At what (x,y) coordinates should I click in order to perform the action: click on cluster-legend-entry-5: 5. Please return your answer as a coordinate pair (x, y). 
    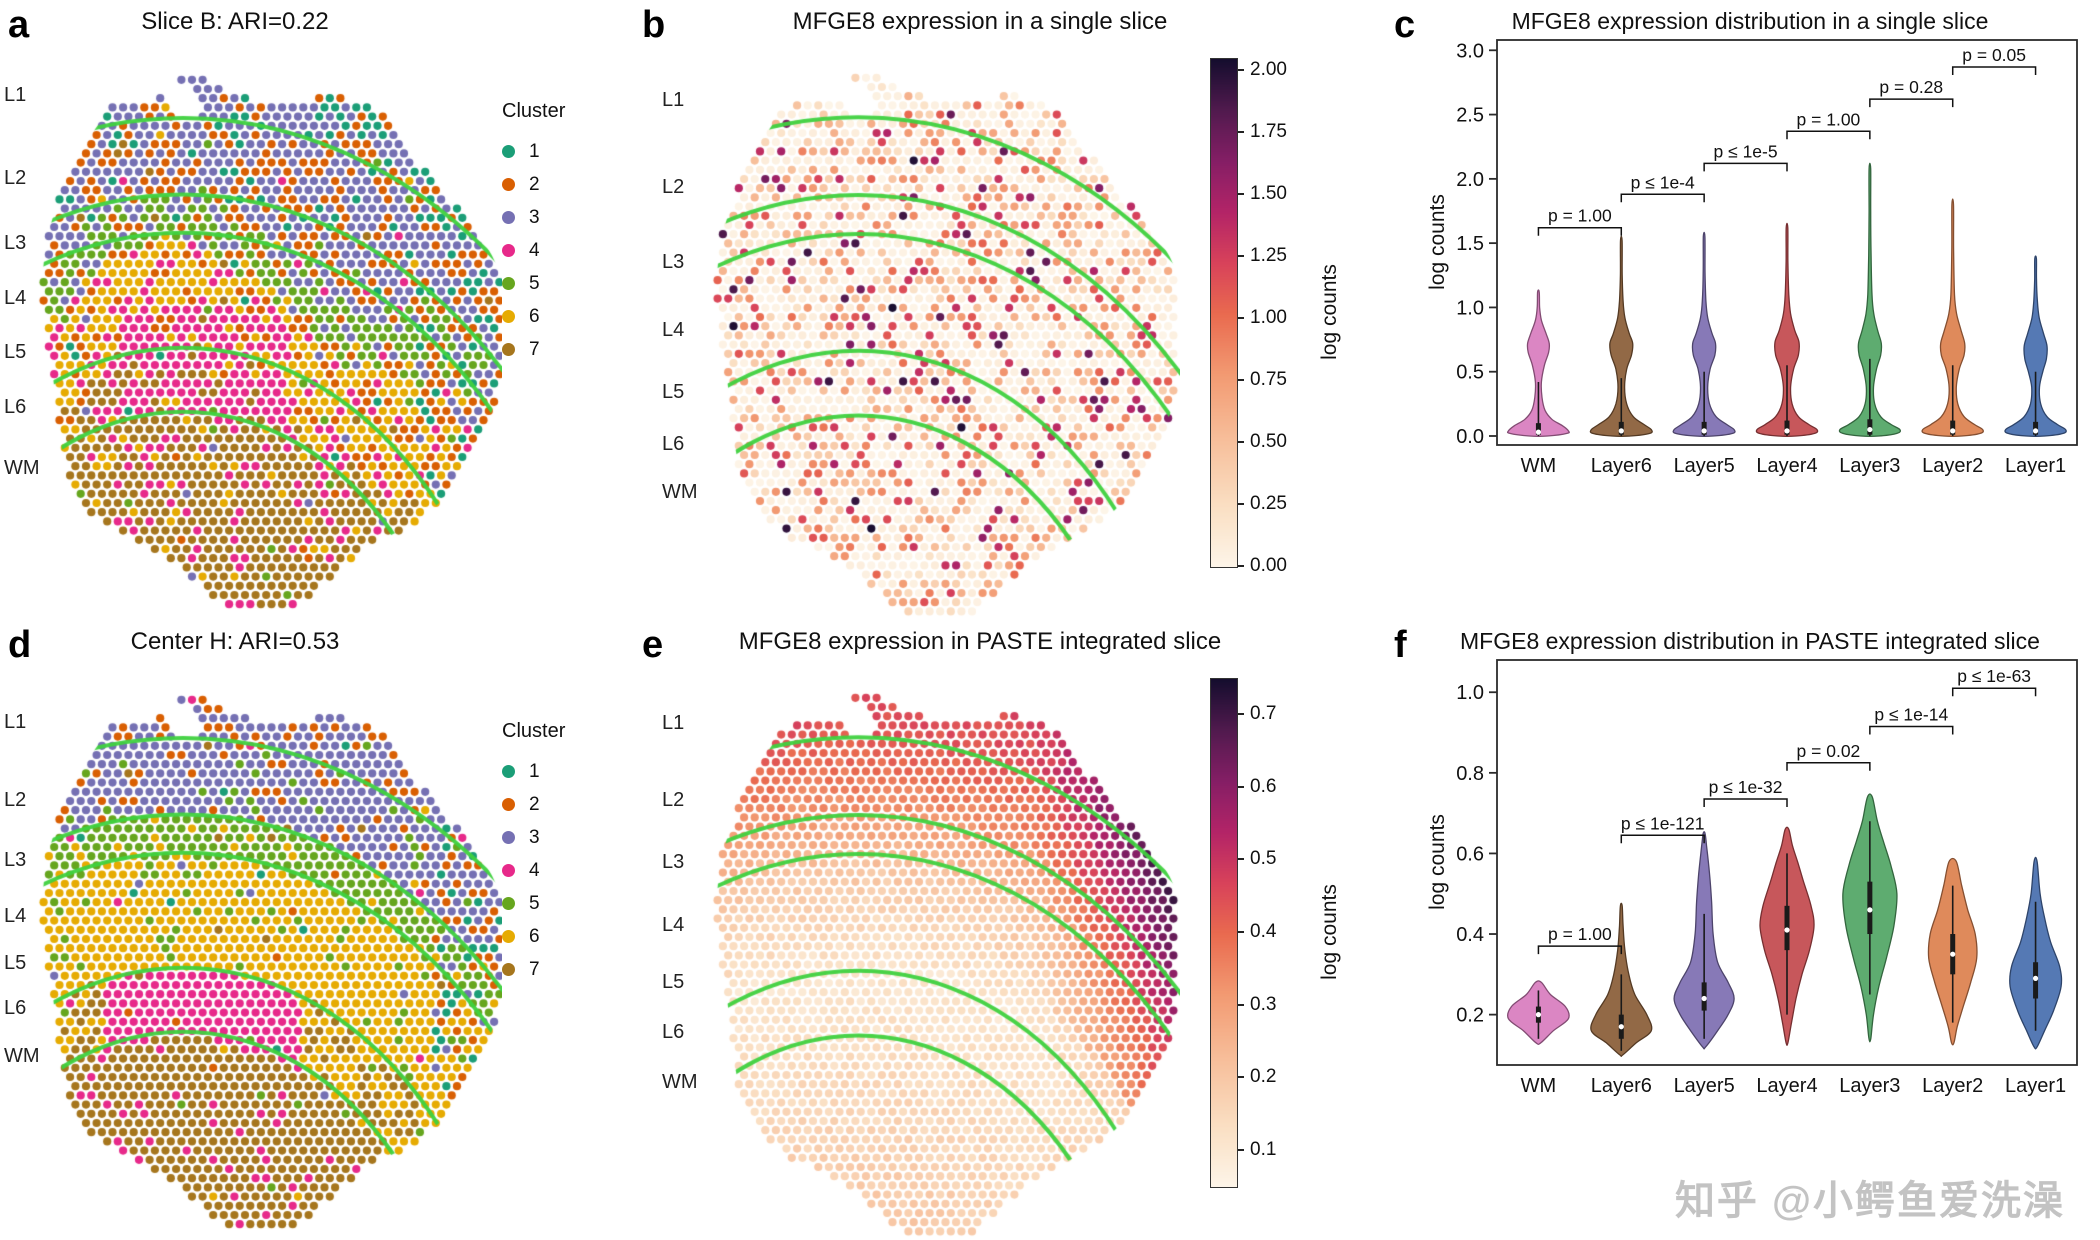
    Looking at the image, I should click on (554, 903).